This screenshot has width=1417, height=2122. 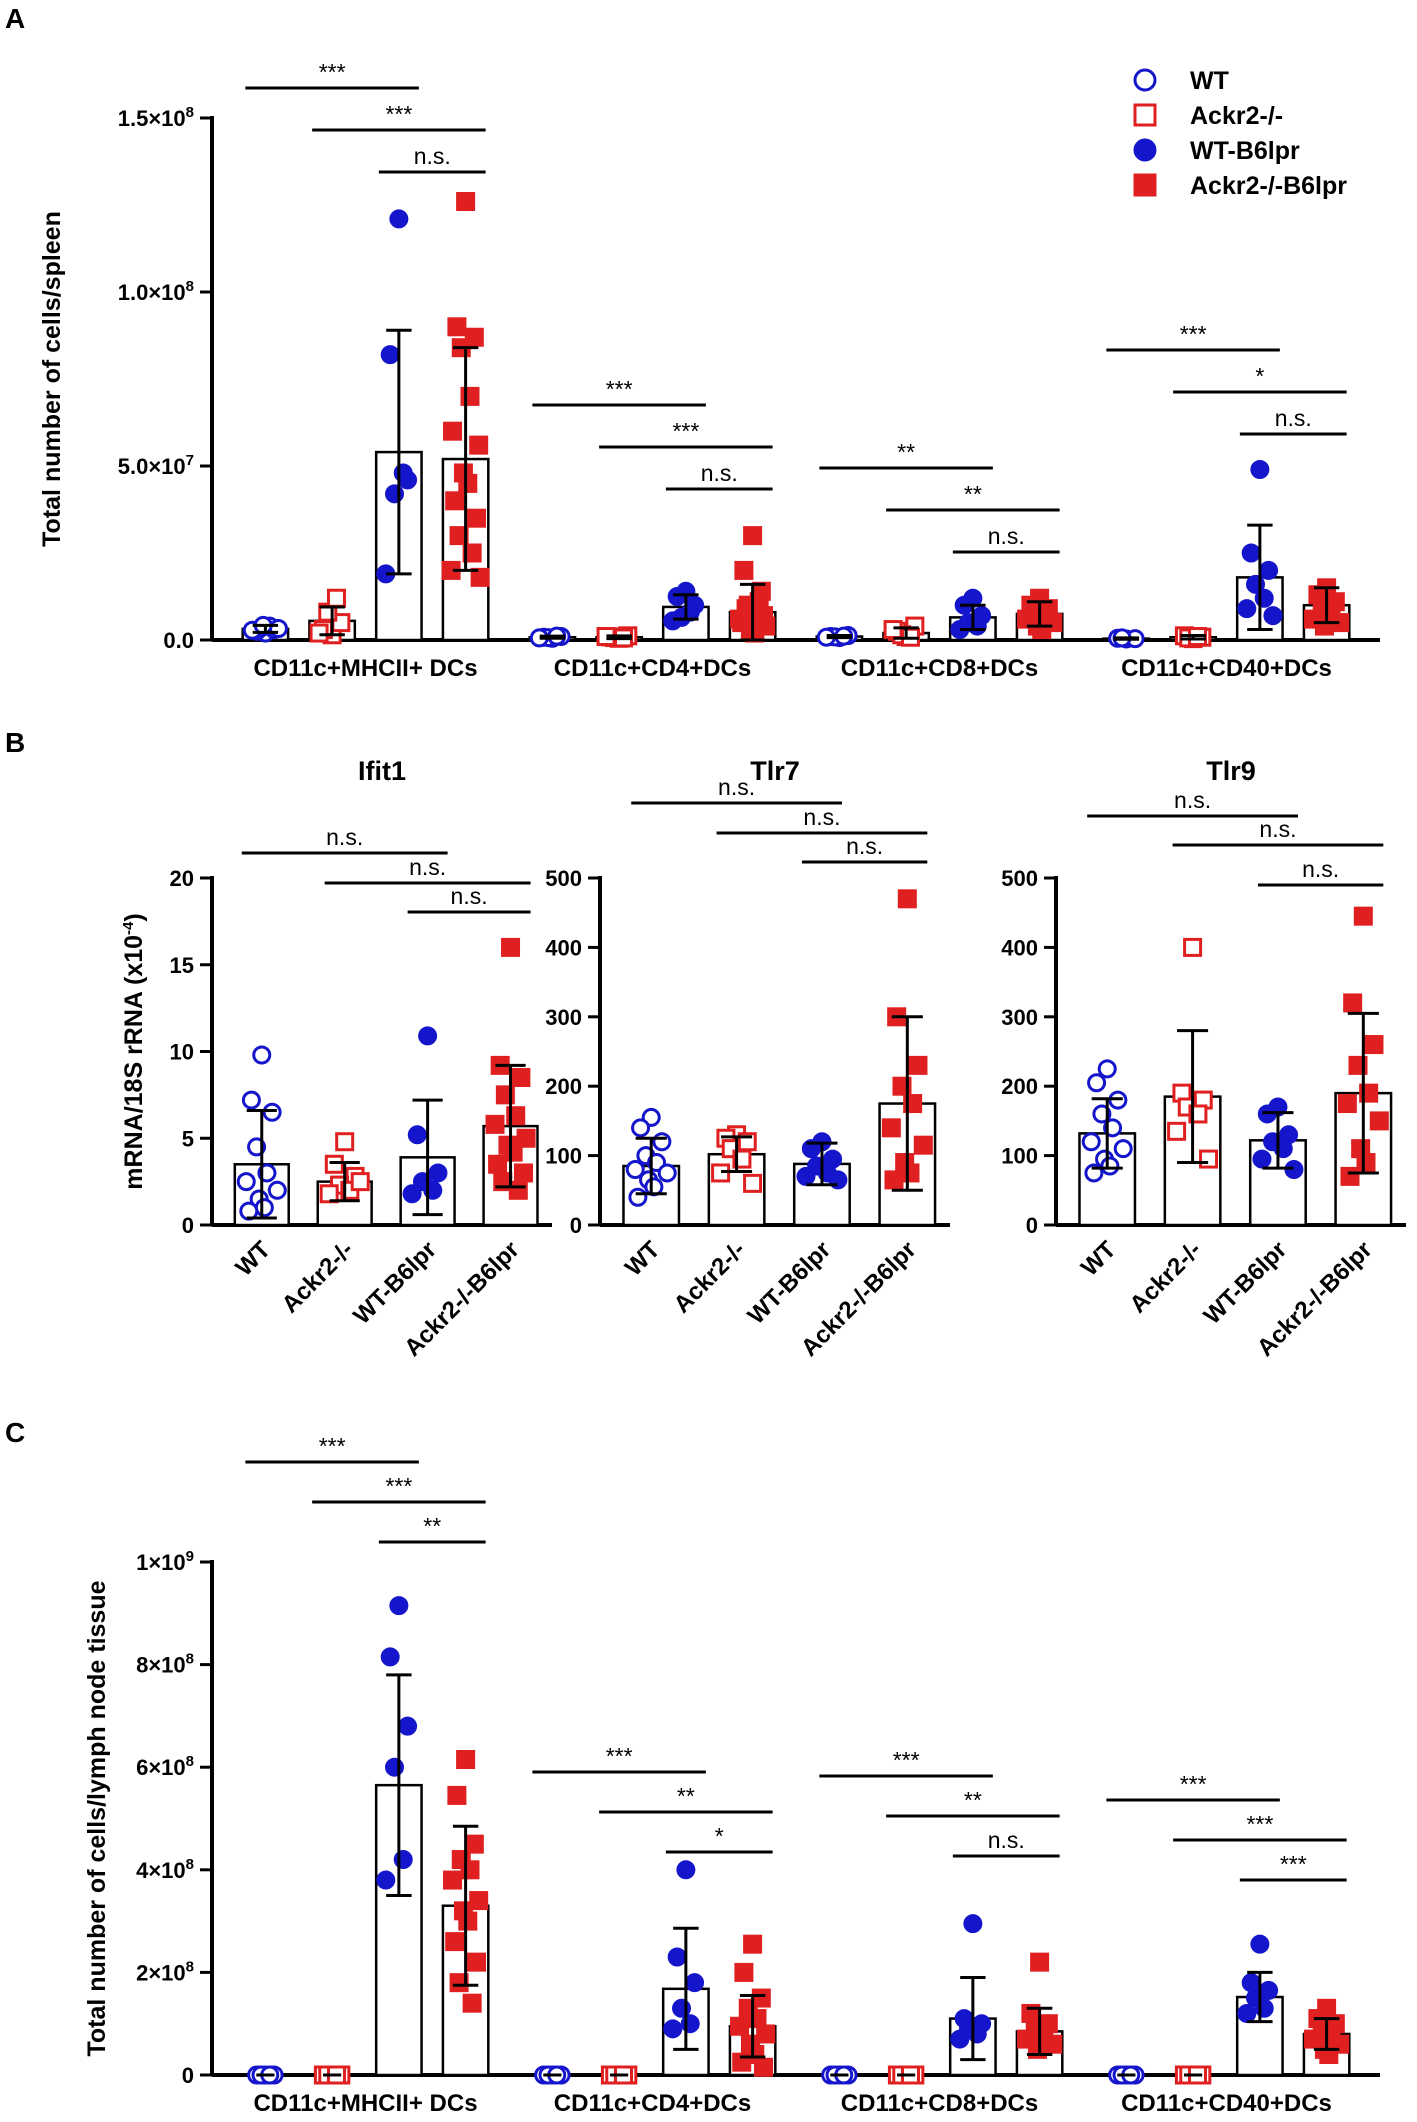 I want to click on subplot-1-significance-label: n.s., so click(x=344, y=837).